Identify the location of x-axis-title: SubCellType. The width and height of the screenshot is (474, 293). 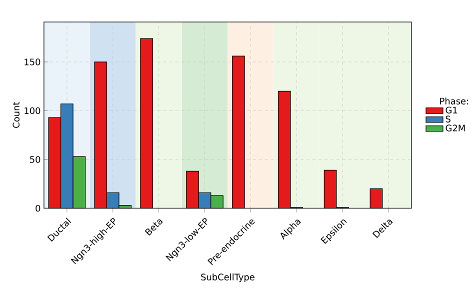
(227, 278).